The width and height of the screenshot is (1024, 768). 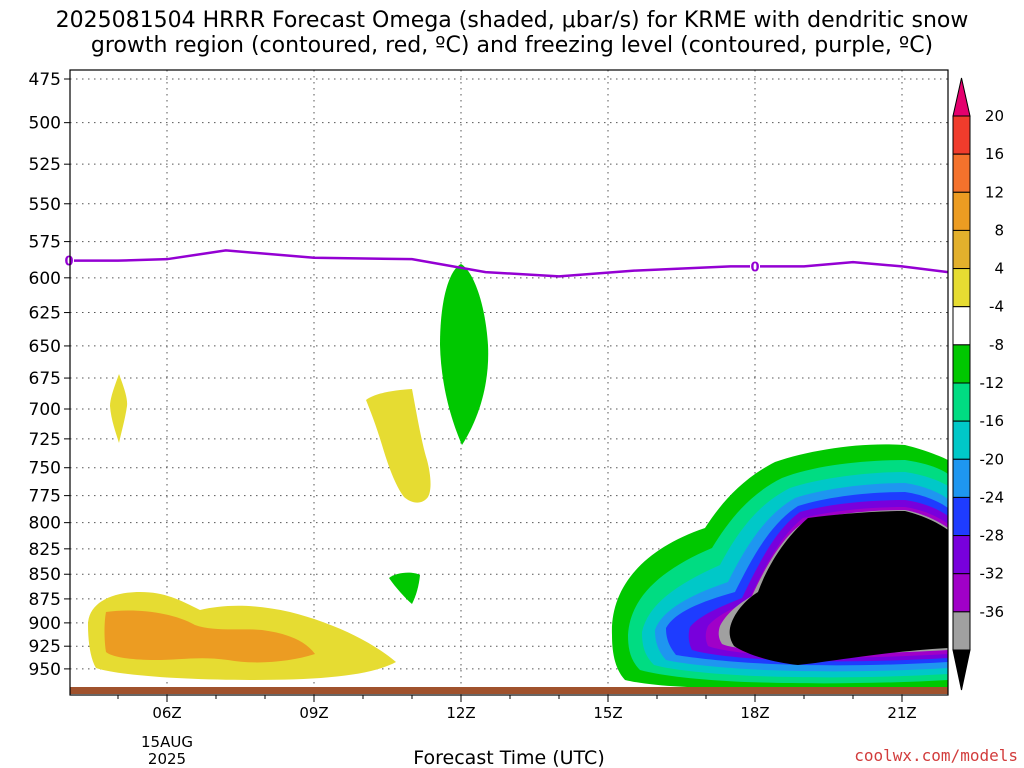 What do you see at coordinates (992, 574) in the screenshot?
I see `colorbar-label: -32` at bounding box center [992, 574].